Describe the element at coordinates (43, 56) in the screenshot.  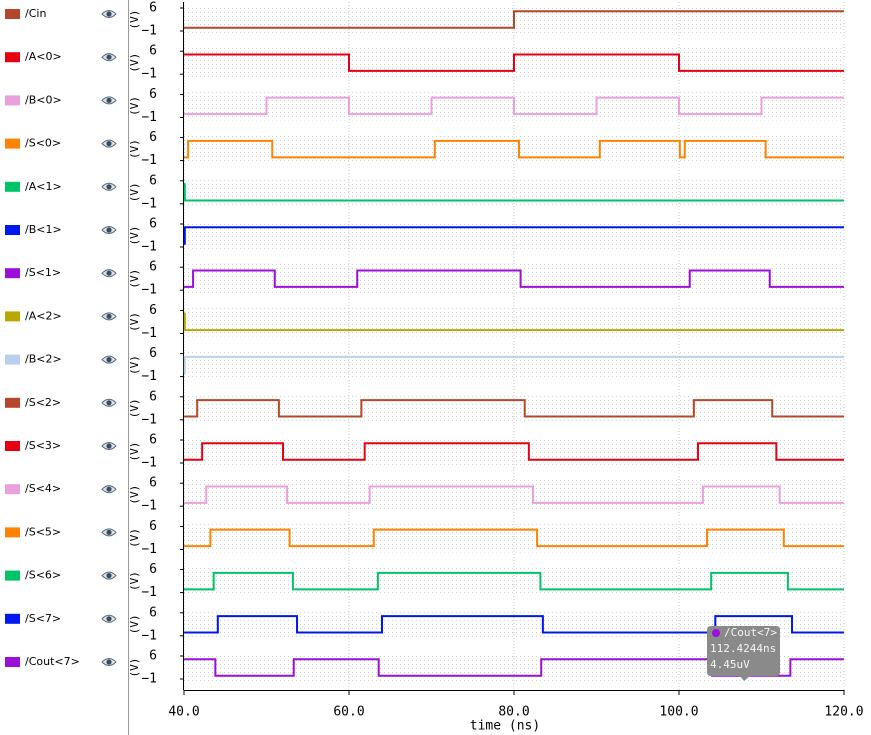
I see `legend-label: /A<0>` at that location.